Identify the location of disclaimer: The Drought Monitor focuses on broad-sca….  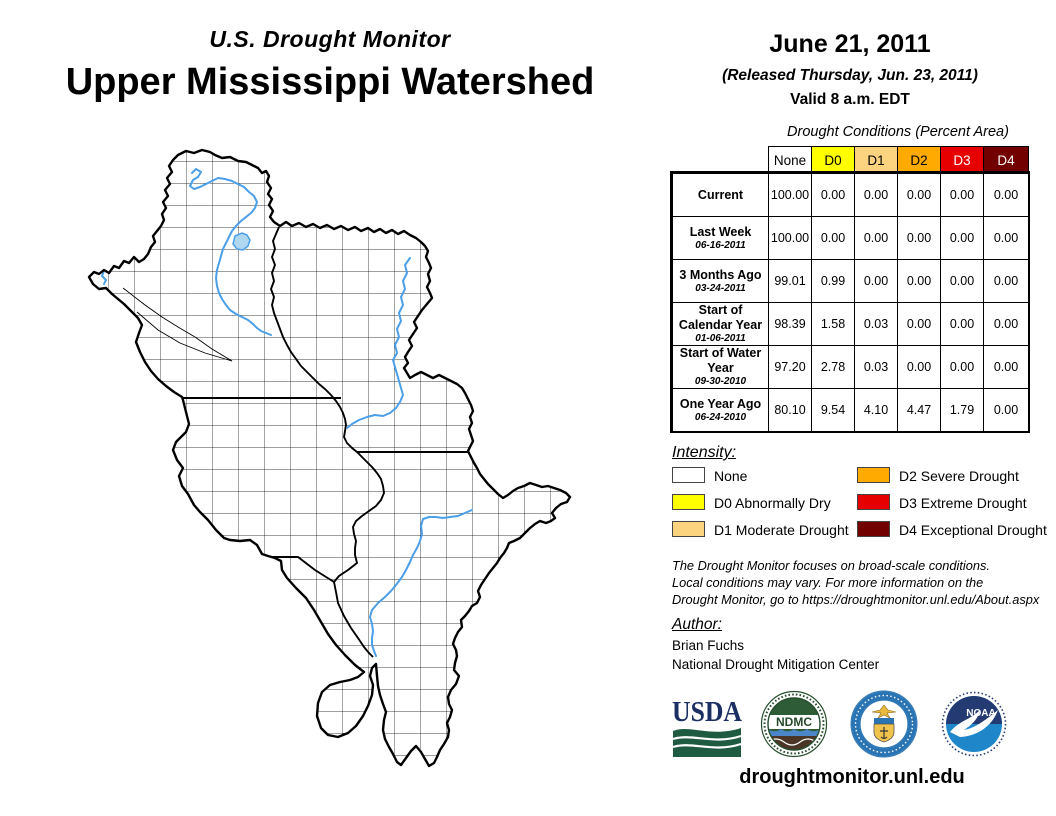
(862, 582).